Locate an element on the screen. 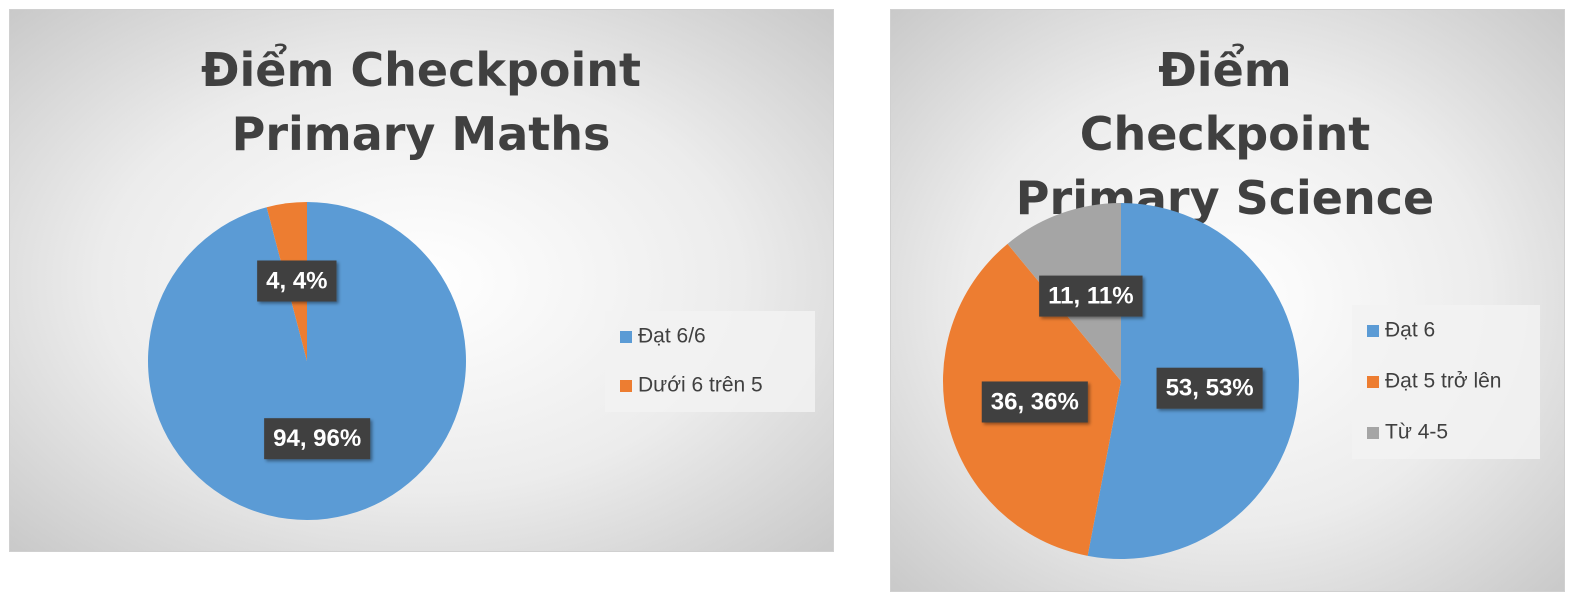 This screenshot has width=1577, height=608. data-label: 11, 11% is located at coordinates (1091, 296).